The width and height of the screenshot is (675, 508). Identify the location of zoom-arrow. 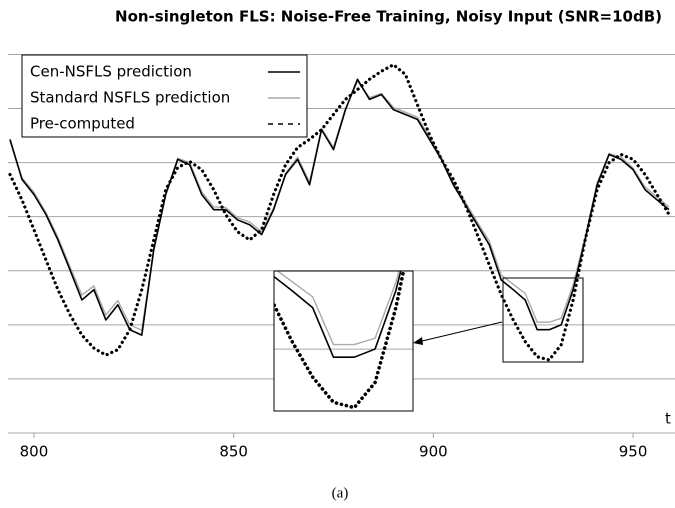
(460, 332).